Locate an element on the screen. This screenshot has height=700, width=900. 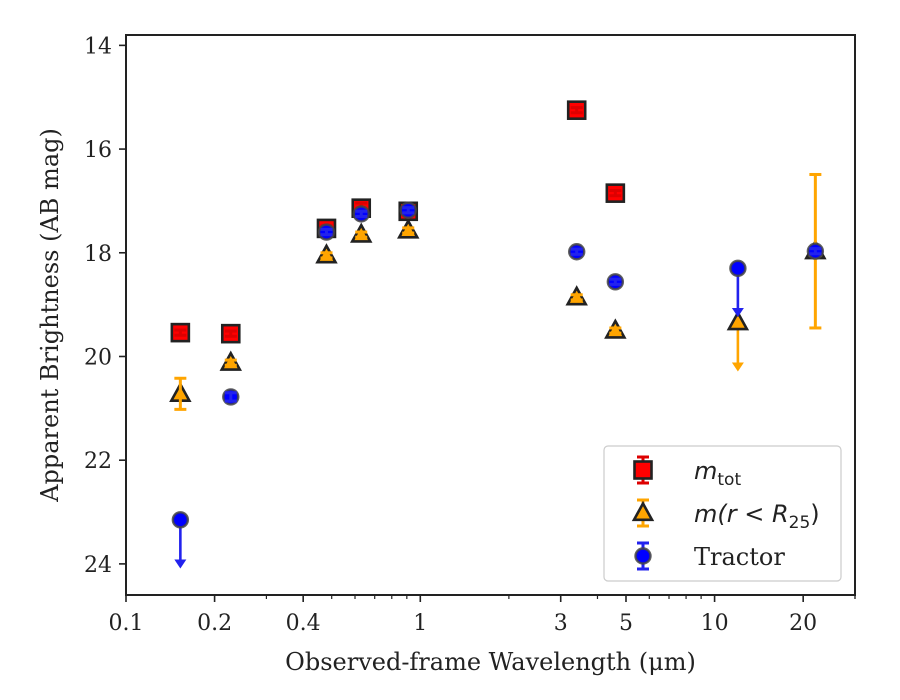
x-tick-label: 5 is located at coordinates (626, 623).